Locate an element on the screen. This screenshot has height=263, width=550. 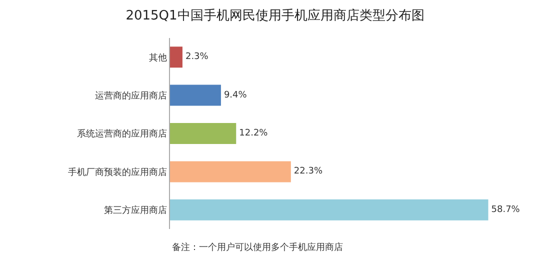
data-label: 22.3% is located at coordinates (308, 171).